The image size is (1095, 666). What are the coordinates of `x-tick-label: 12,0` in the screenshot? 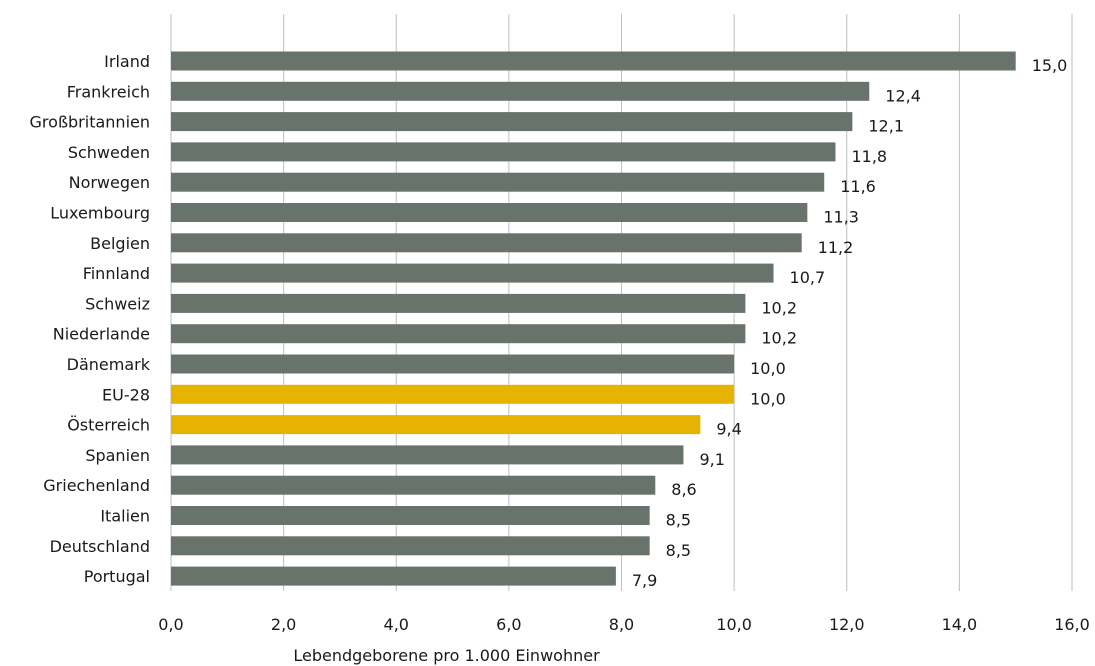 It's located at (847, 624).